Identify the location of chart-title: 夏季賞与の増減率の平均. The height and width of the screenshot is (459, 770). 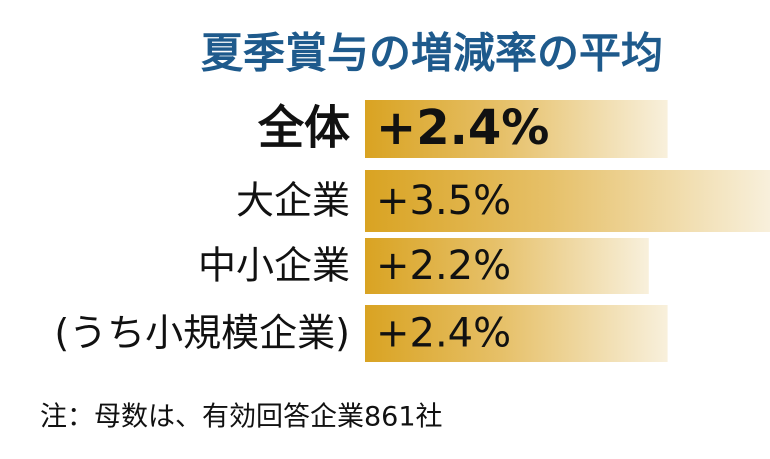
(432, 53).